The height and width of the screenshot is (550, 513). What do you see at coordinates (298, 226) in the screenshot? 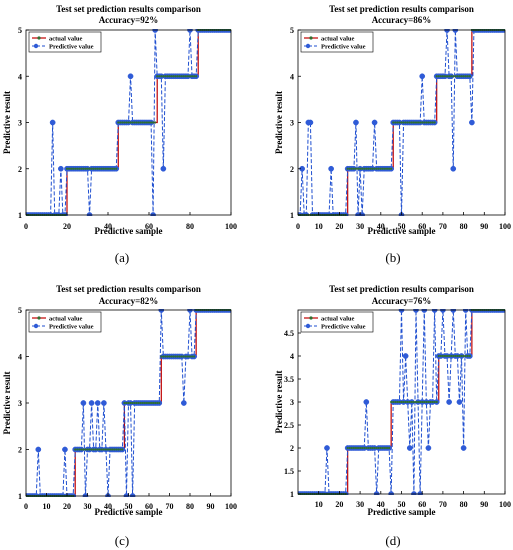
I see `x-tick-label: 0` at bounding box center [298, 226].